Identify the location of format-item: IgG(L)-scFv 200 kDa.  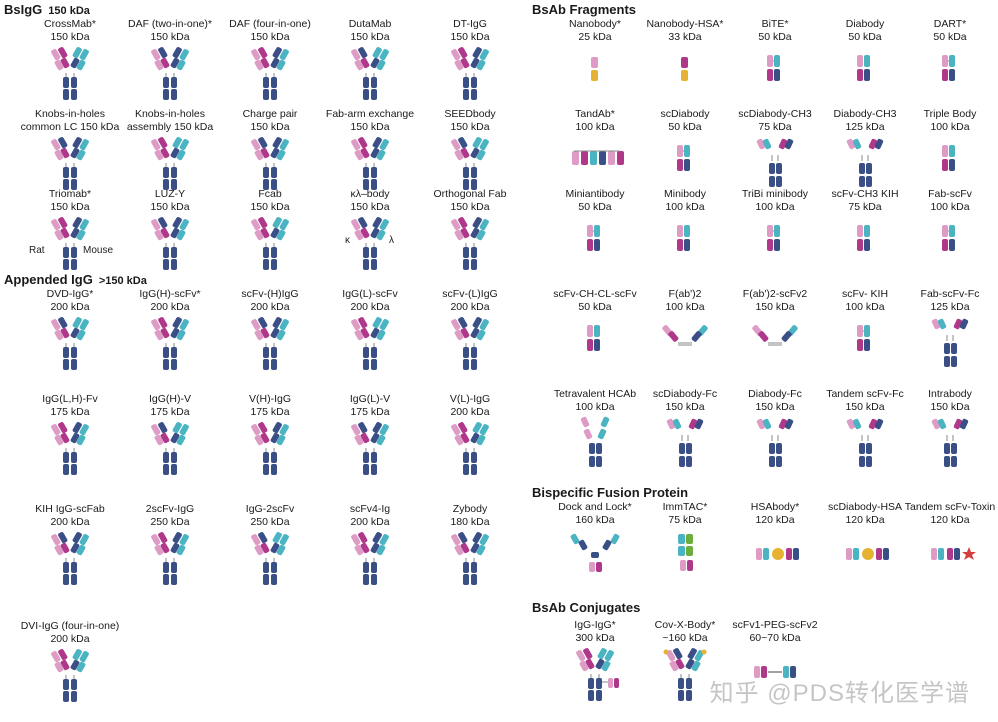
(370, 329).